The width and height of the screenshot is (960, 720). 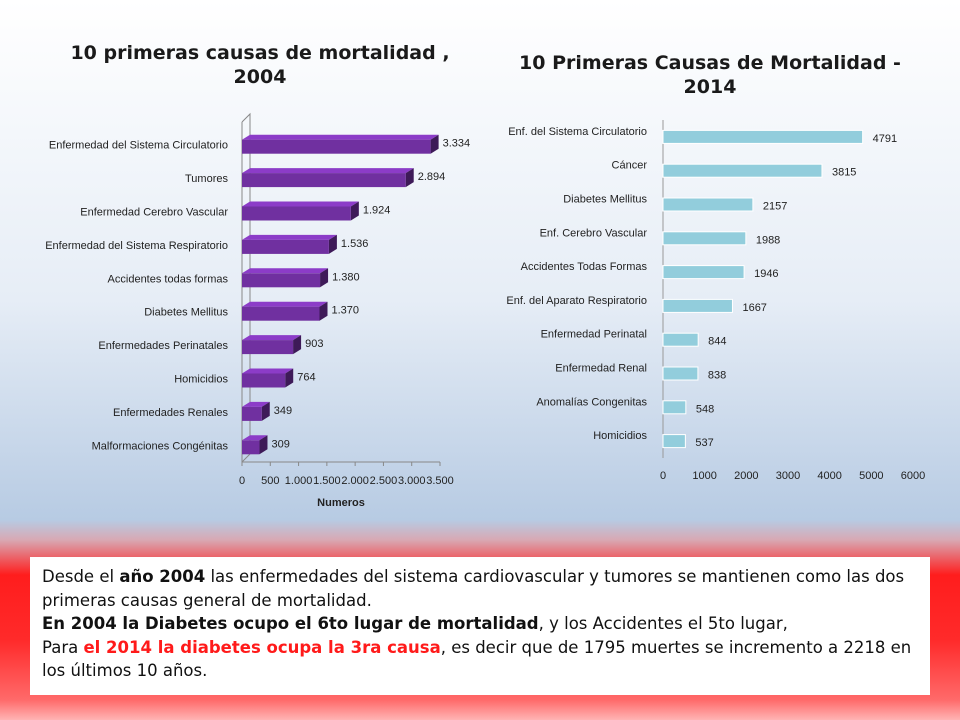 I want to click on category-label-2014: Enfermedad Renal, so click(x=601, y=369).